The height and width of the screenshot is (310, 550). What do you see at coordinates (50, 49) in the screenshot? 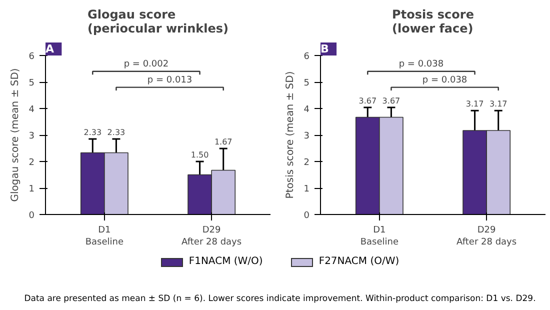
I see `text: A` at bounding box center [50, 49].